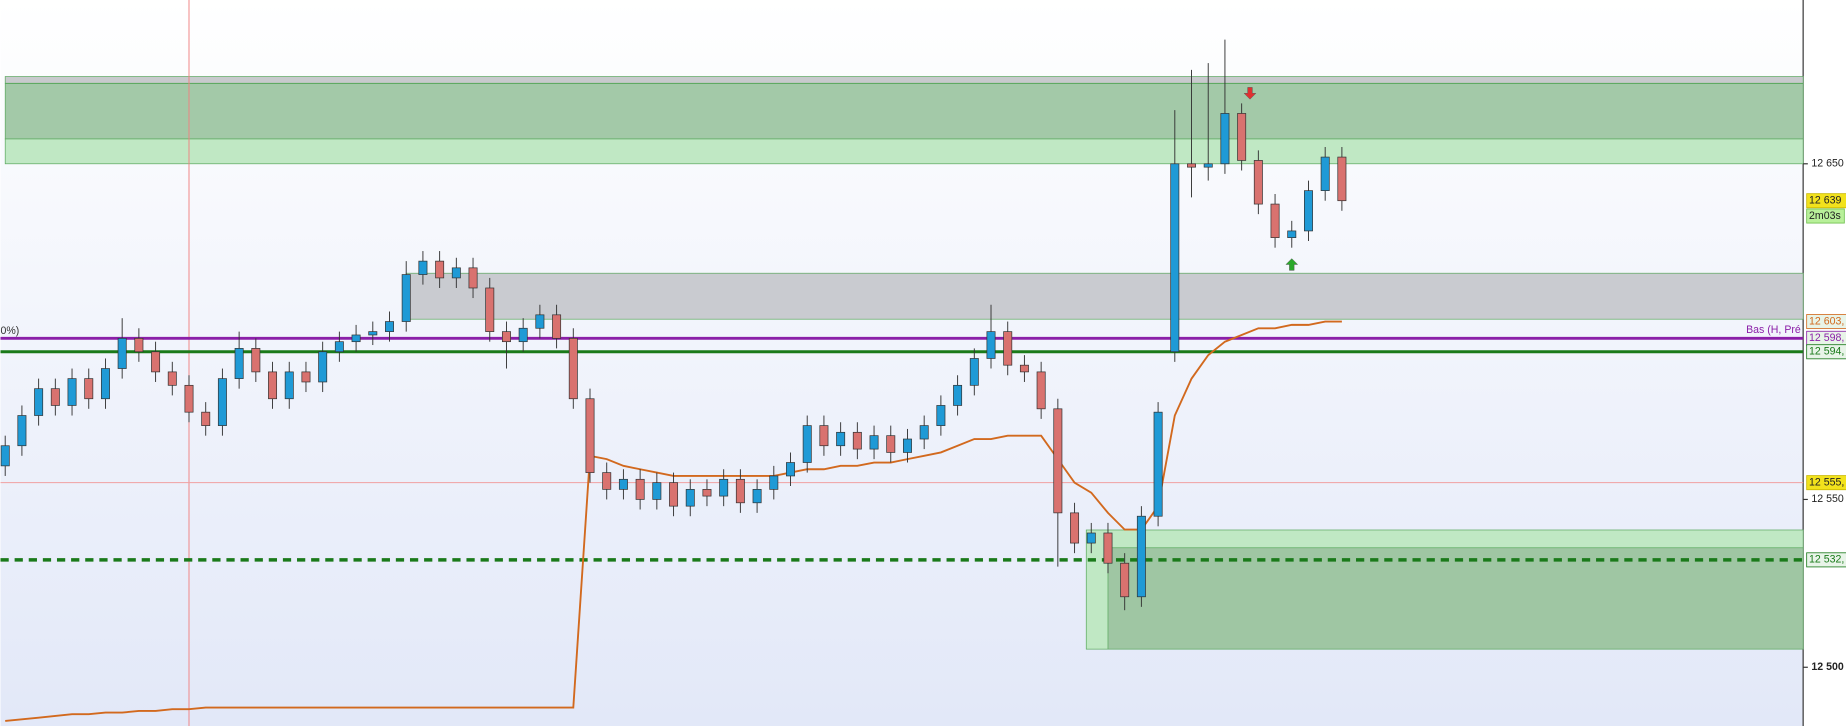 The image size is (1846, 726). What do you see at coordinates (1773, 330) in the screenshot?
I see `level-text: Bas (H, Pré` at bounding box center [1773, 330].